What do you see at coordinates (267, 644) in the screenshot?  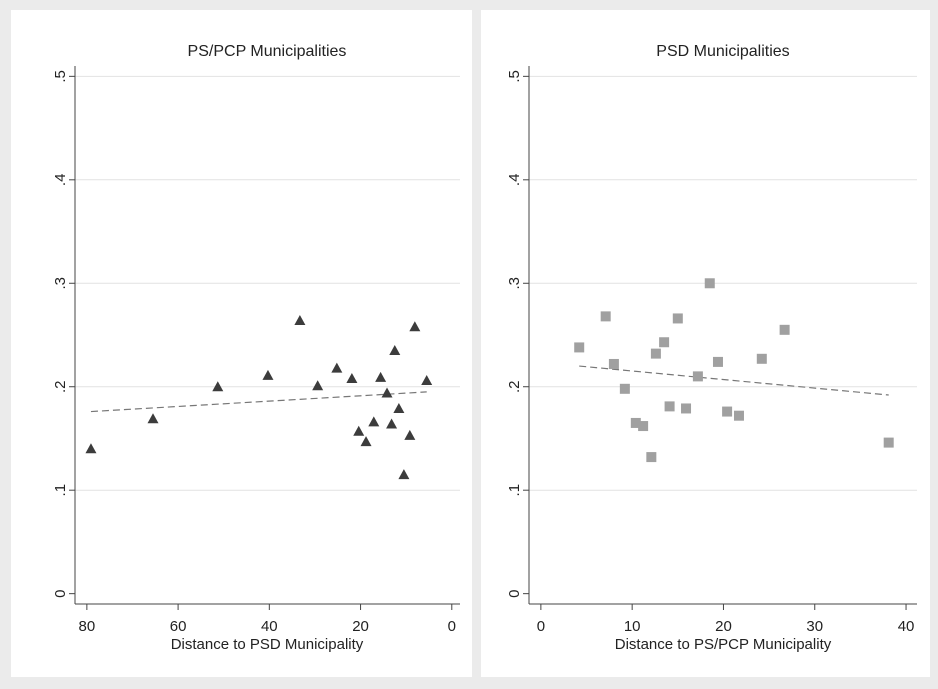 I see `x-axis-label: Distance to PSD Municipality` at bounding box center [267, 644].